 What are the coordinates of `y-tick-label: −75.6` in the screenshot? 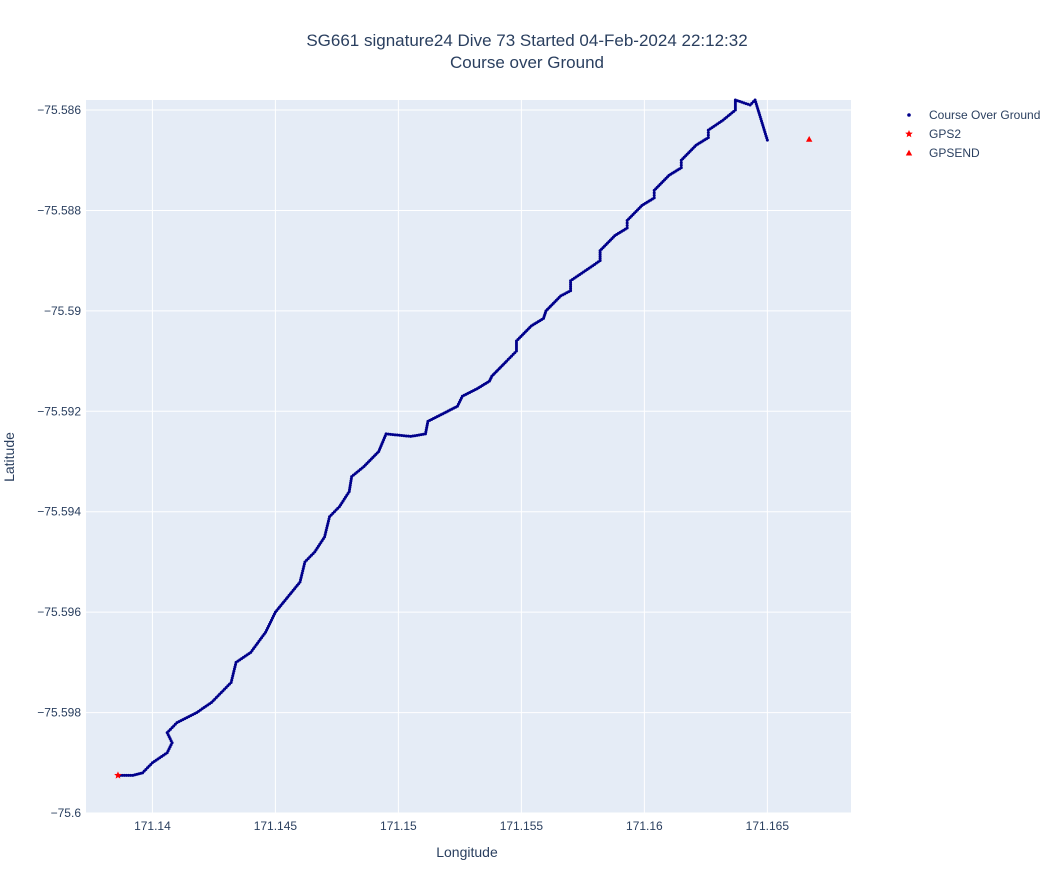 It's located at (66, 813).